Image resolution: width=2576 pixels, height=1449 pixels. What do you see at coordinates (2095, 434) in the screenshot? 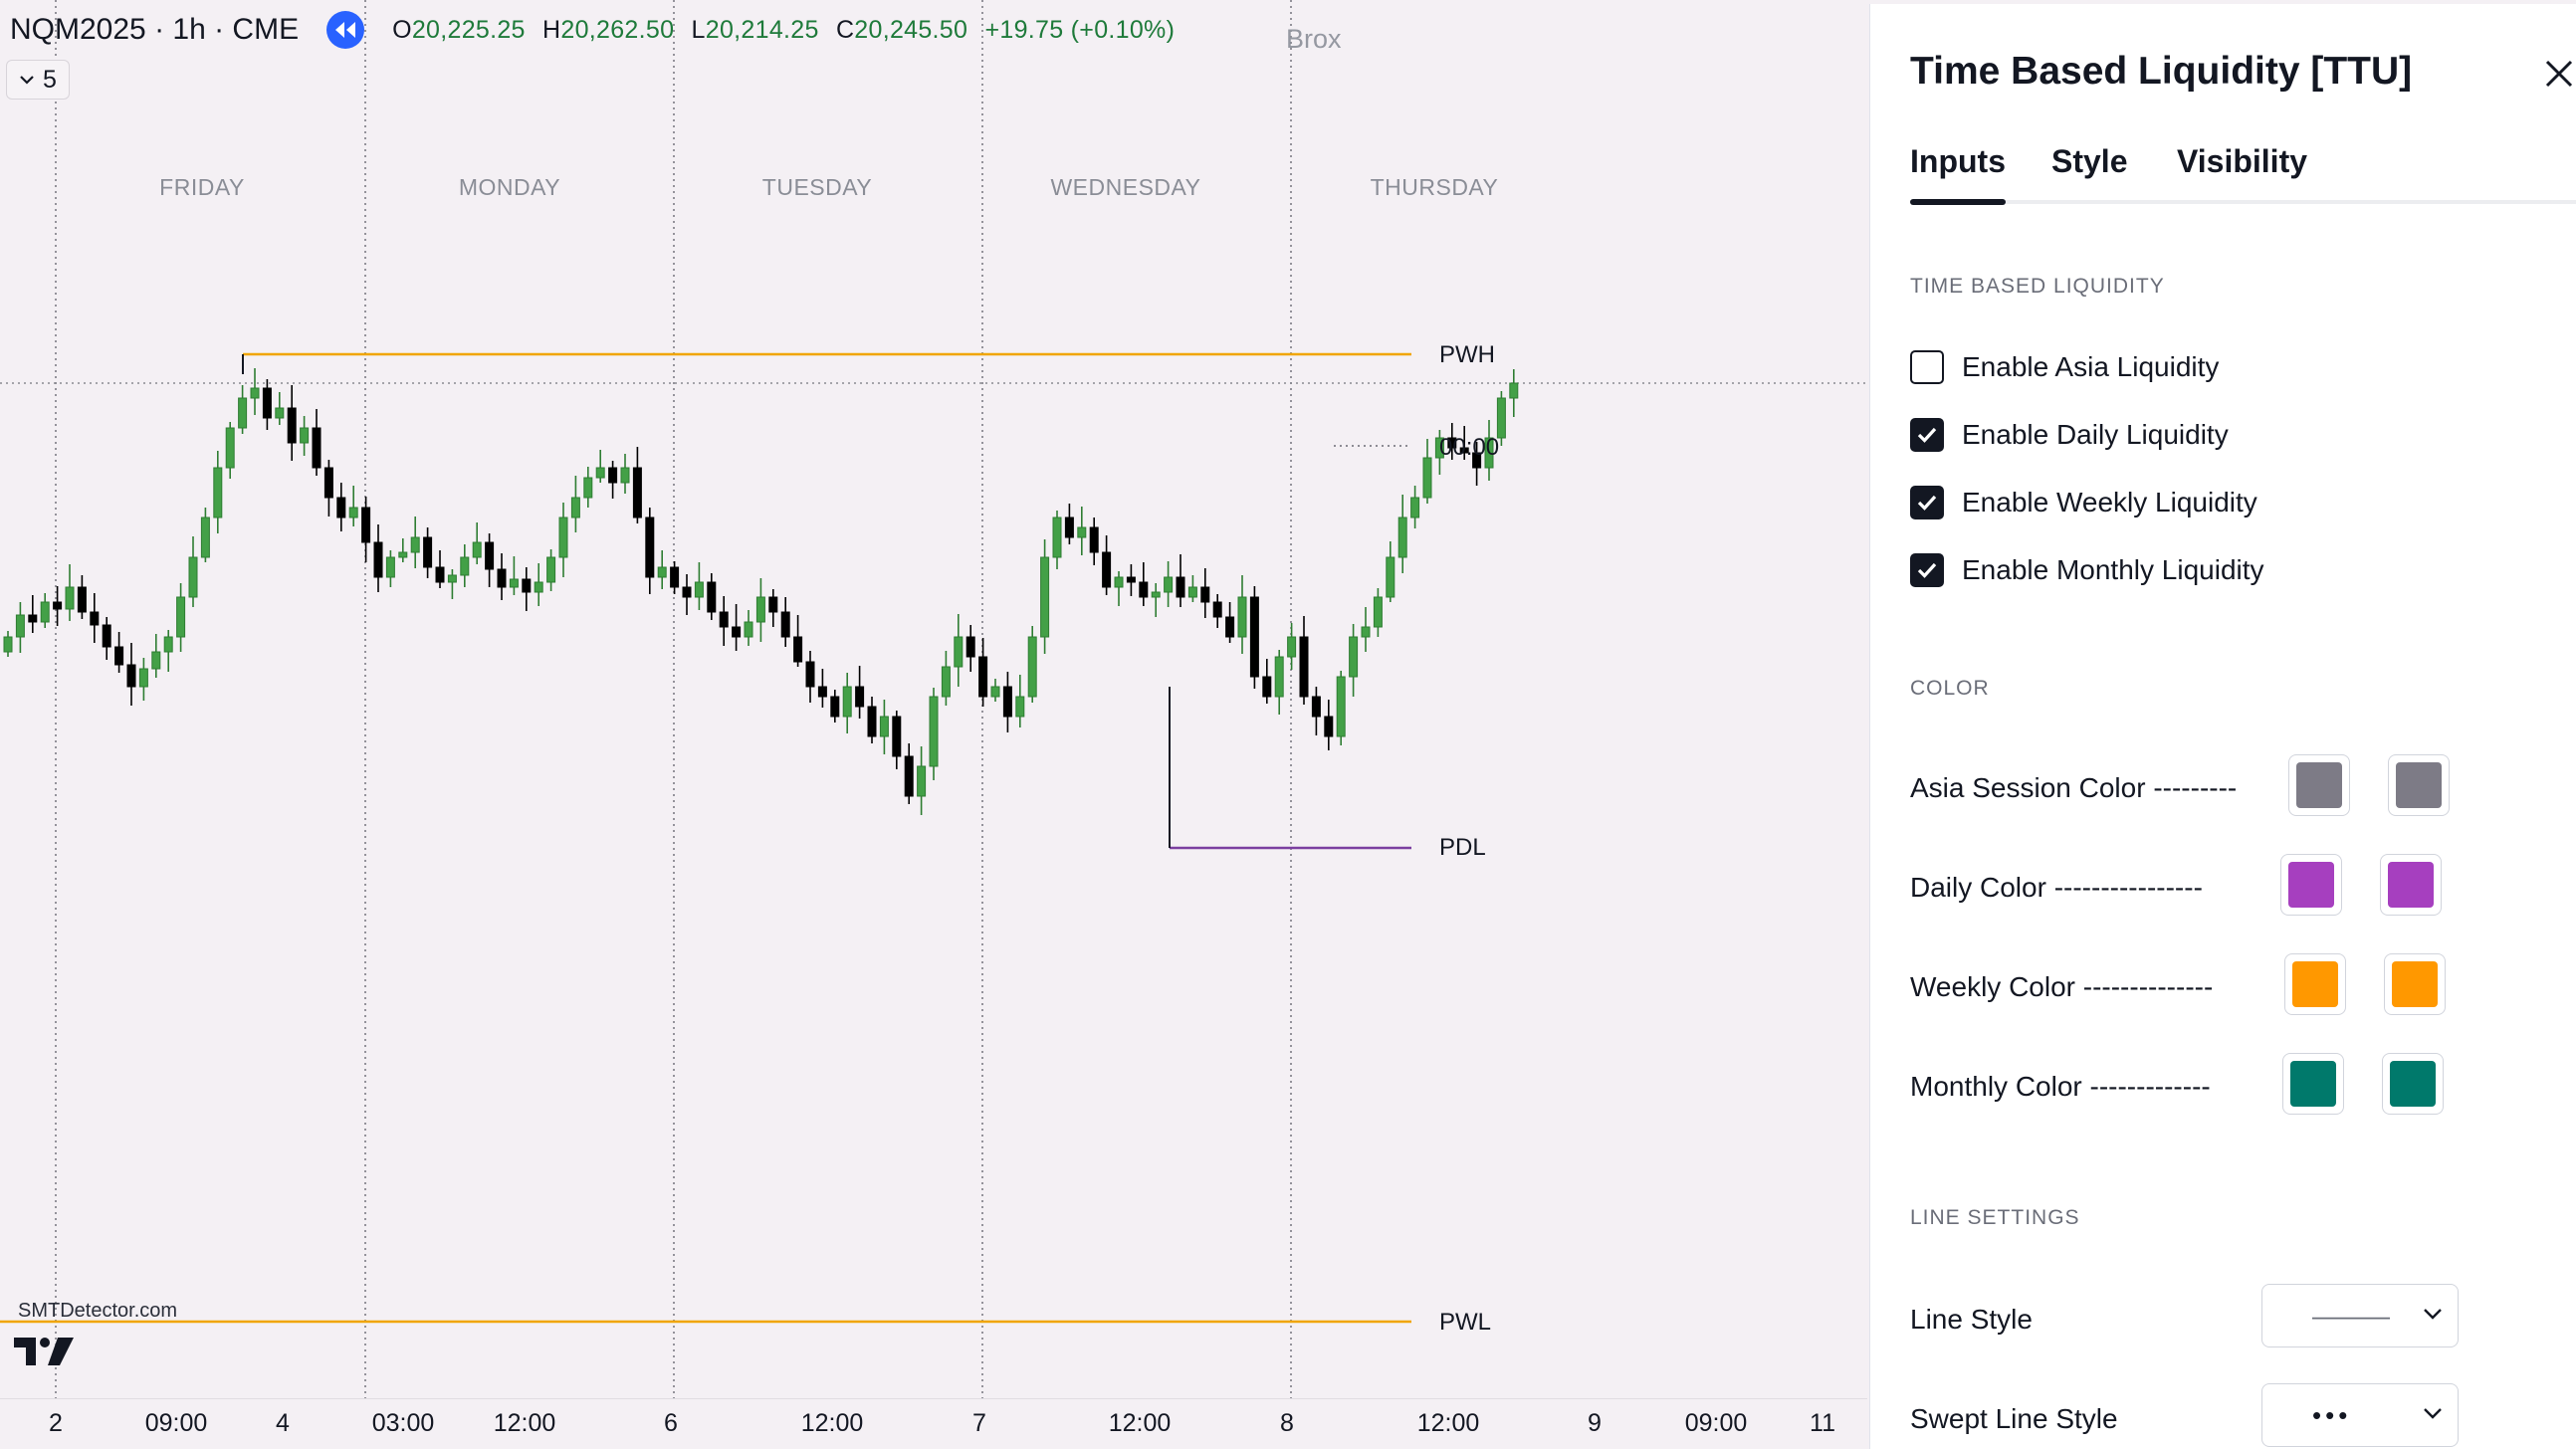
I see `checkbox-label: Enable Daily Liquidity` at bounding box center [2095, 434].